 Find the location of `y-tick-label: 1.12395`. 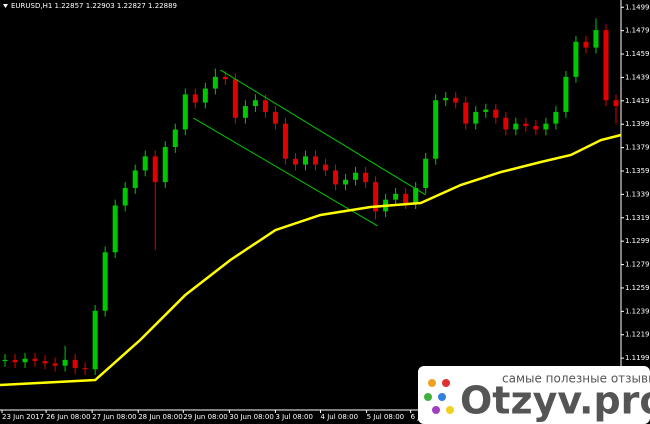

y-tick-label: 1.12395 is located at coordinates (637, 311).